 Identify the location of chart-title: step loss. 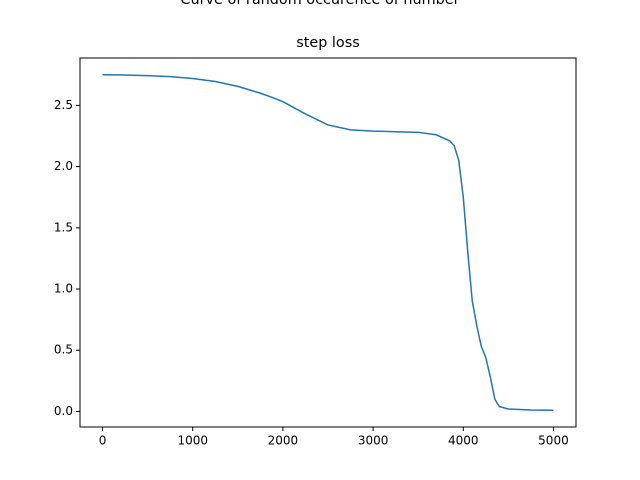
(328, 43).